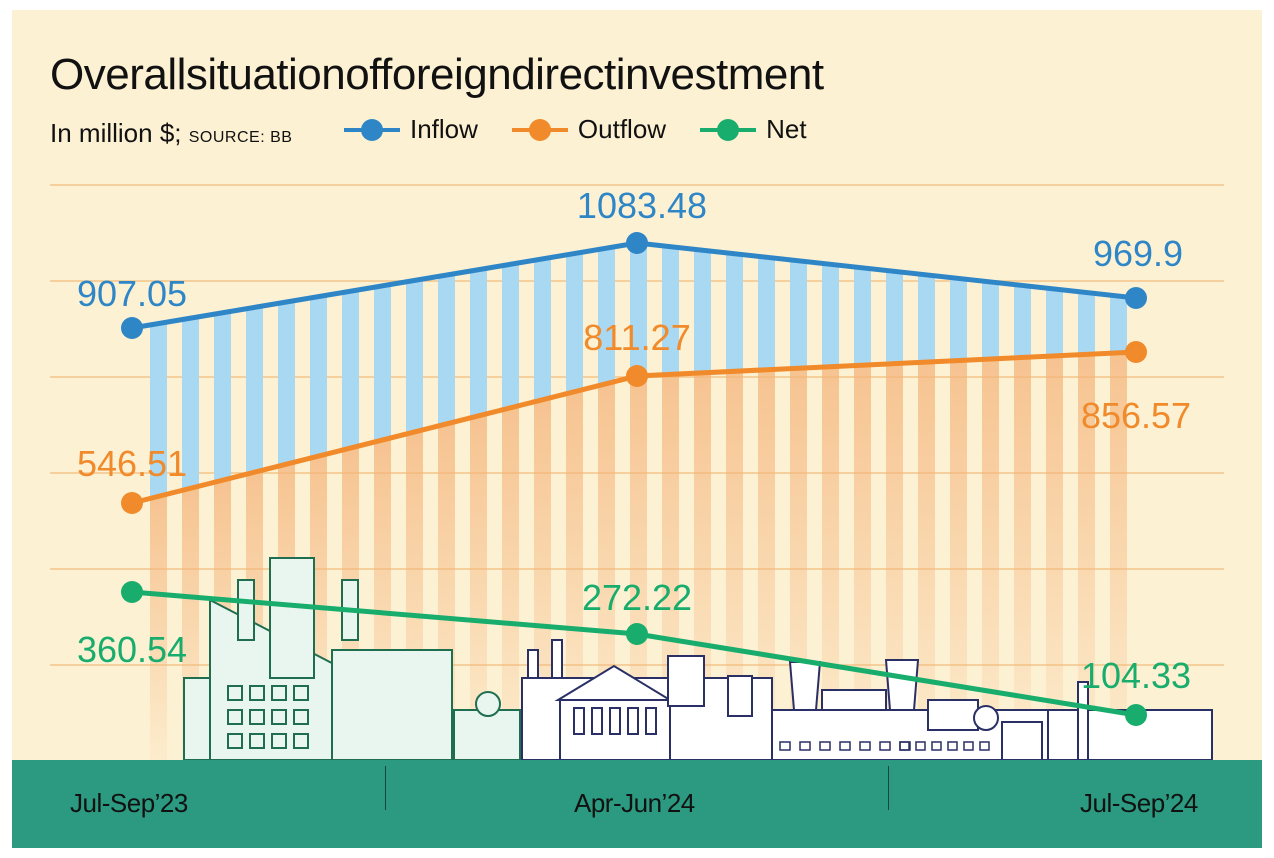 The height and width of the screenshot is (858, 1274). I want to click on net-point, so click(132, 592).